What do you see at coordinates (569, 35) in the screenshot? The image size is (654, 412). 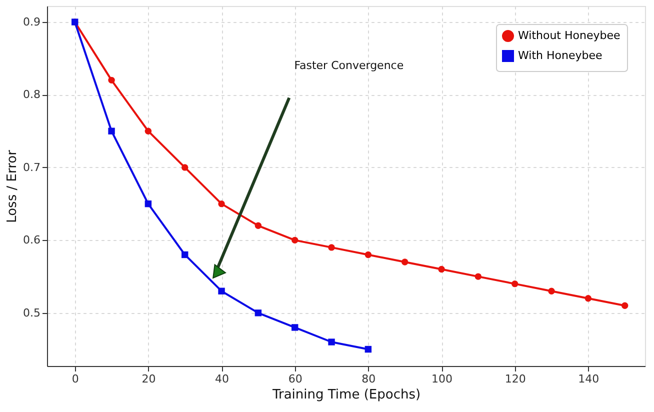 I see `legend-label: Without Honeybee` at bounding box center [569, 35].